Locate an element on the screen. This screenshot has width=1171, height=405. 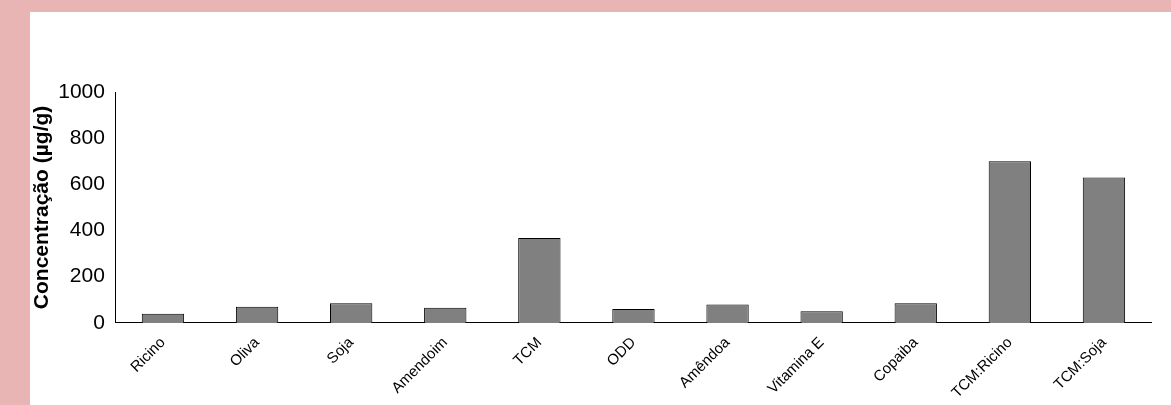
y-tick-label: 600 is located at coordinates (87, 183).